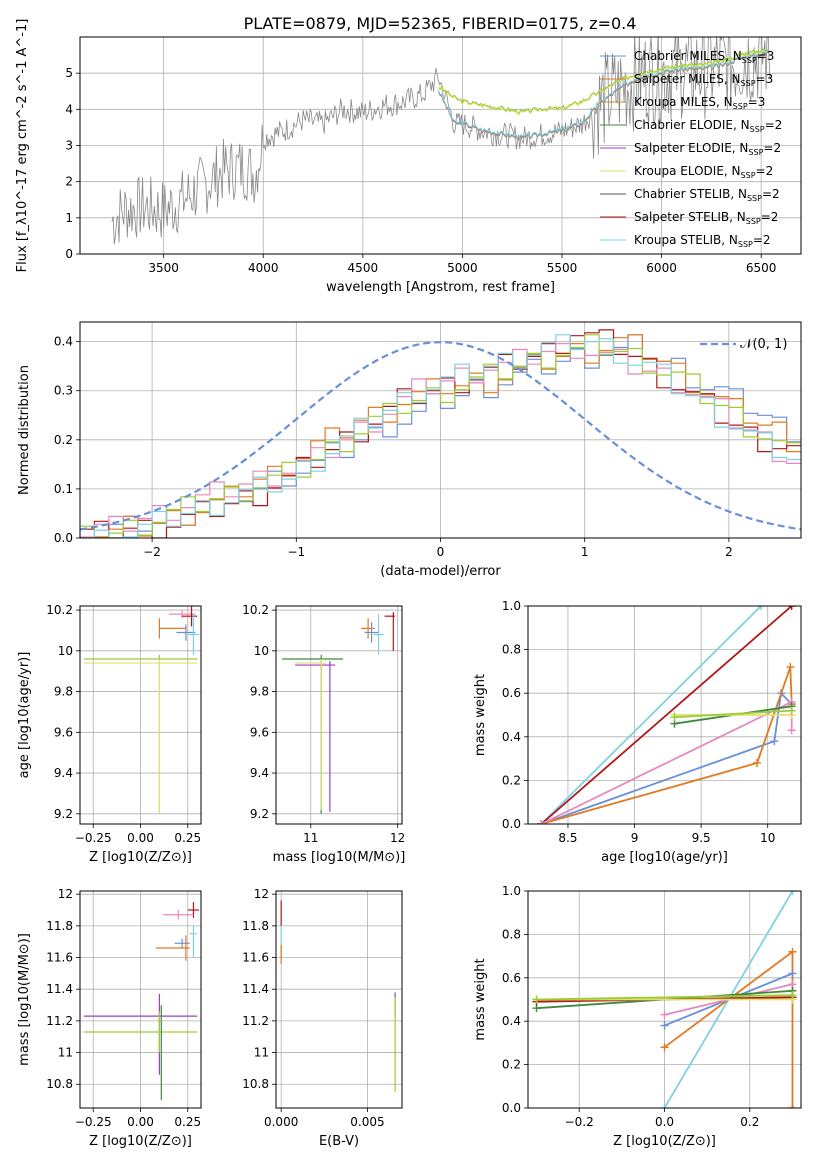  What do you see at coordinates (69, 254) in the screenshot?
I see `spectrum-ytick-label: 0` at bounding box center [69, 254].